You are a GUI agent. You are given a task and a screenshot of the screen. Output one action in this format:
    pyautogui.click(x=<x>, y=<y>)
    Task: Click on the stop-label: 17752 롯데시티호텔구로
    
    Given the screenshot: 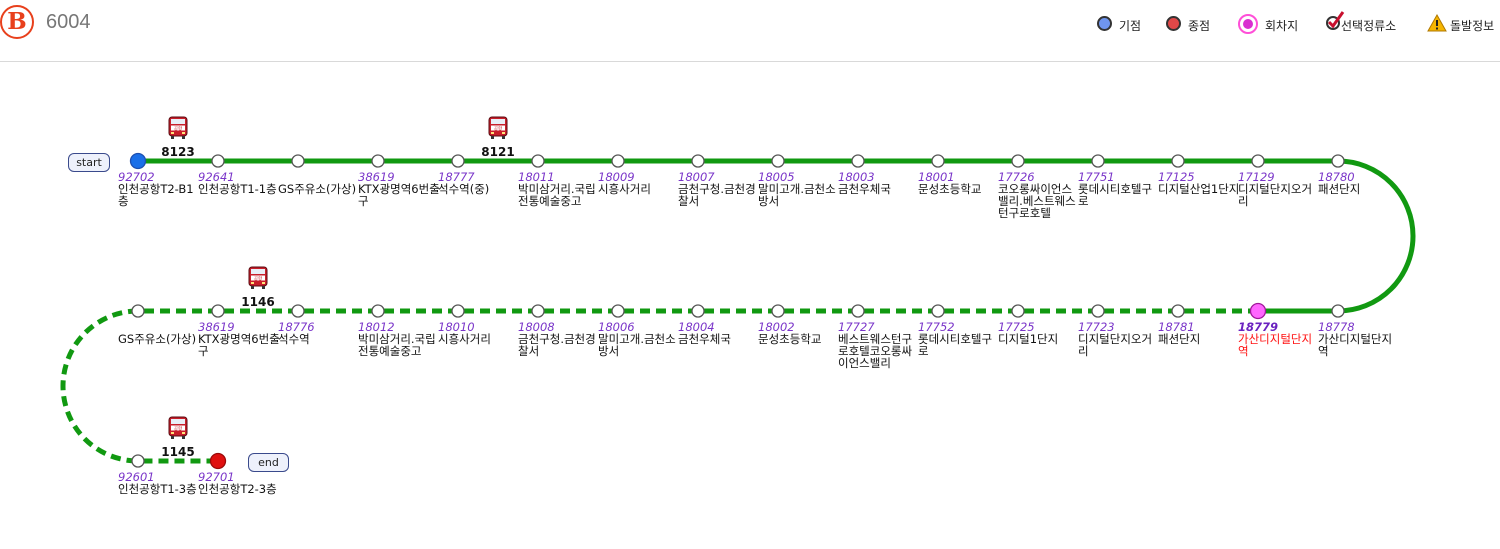 What is the action you would take?
    pyautogui.click(x=959, y=339)
    